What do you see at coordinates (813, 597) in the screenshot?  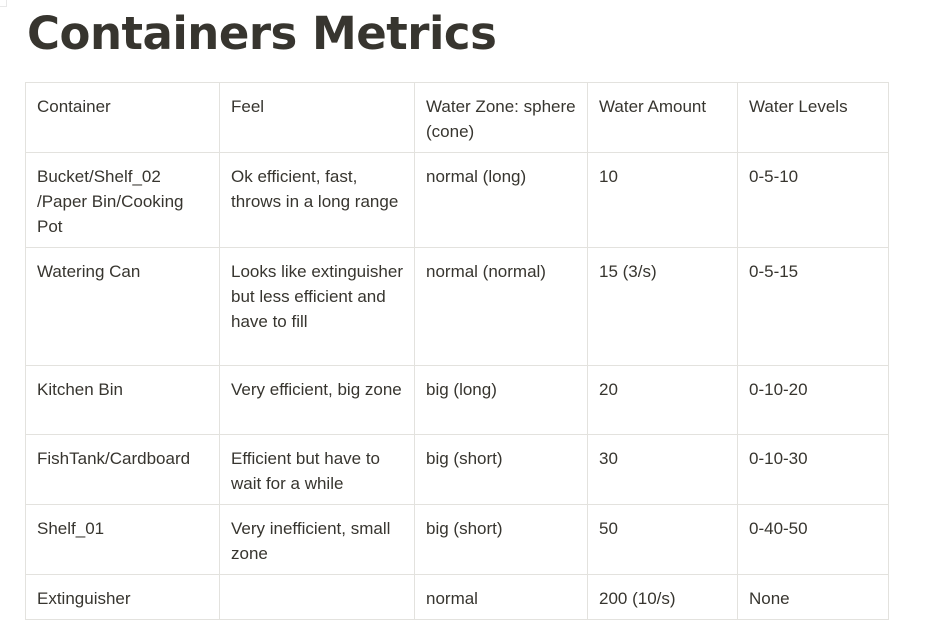 I see `cell-water-levels: None` at bounding box center [813, 597].